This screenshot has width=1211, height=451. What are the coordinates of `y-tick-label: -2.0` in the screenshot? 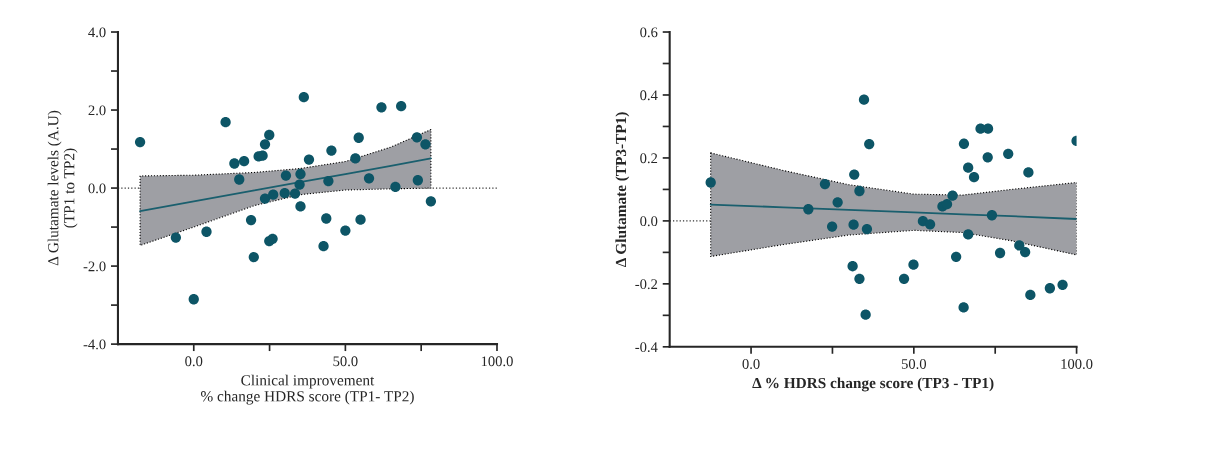 It's located at (94, 266).